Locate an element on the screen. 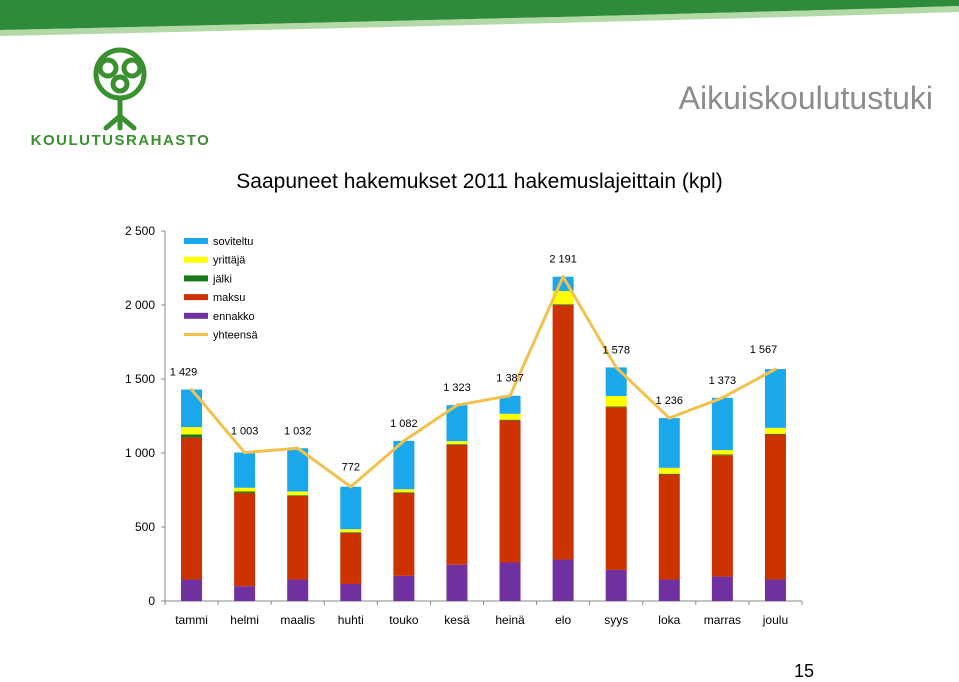  total-data-label: 1 323 is located at coordinates (457, 388).